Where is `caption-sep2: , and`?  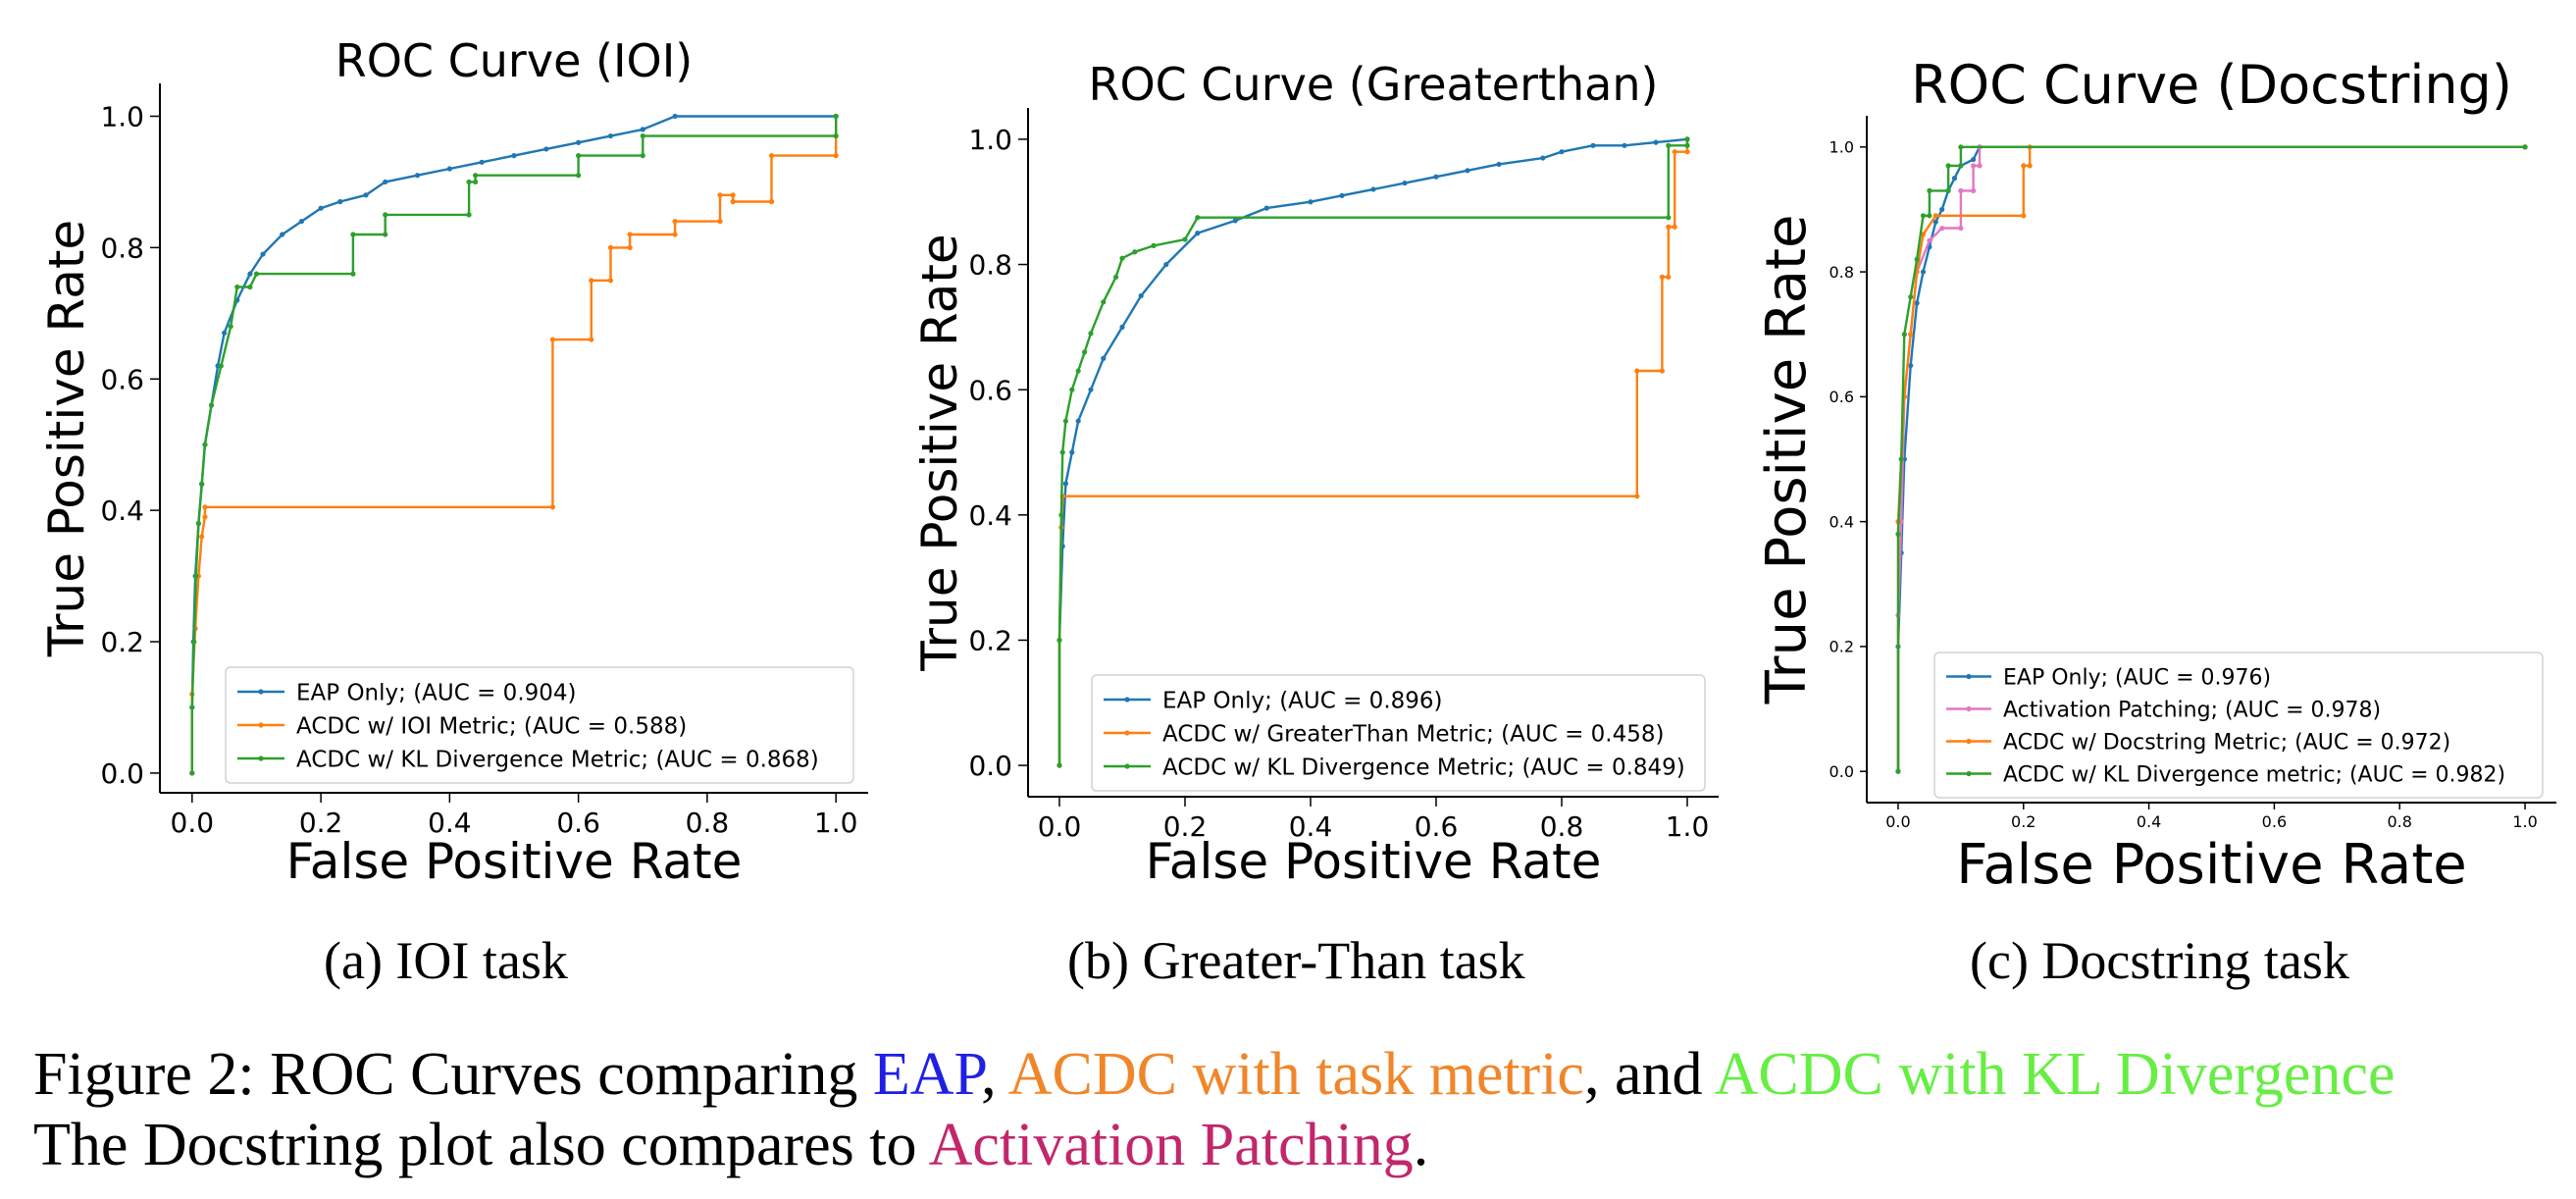
caption-sep2: , and is located at coordinates (1649, 1074).